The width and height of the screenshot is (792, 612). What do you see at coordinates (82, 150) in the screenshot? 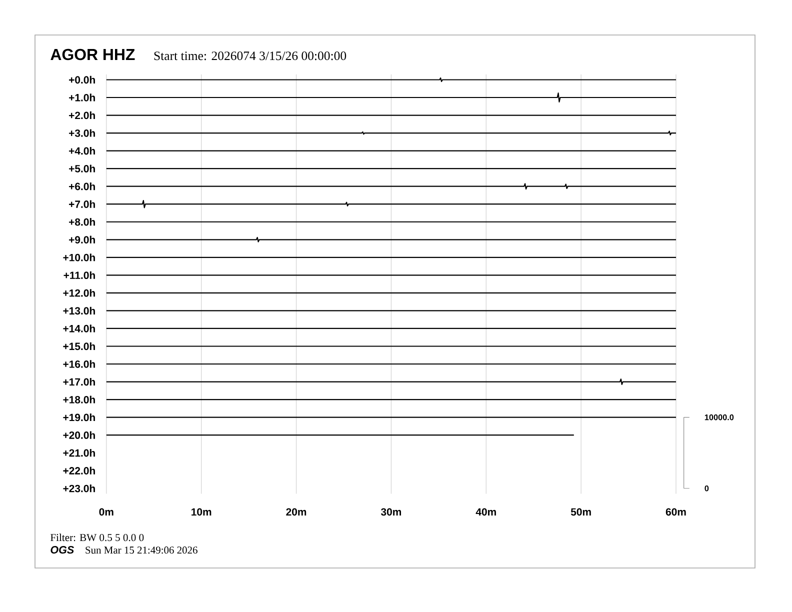
I see `y-tick-label: +4.0h` at bounding box center [82, 150].